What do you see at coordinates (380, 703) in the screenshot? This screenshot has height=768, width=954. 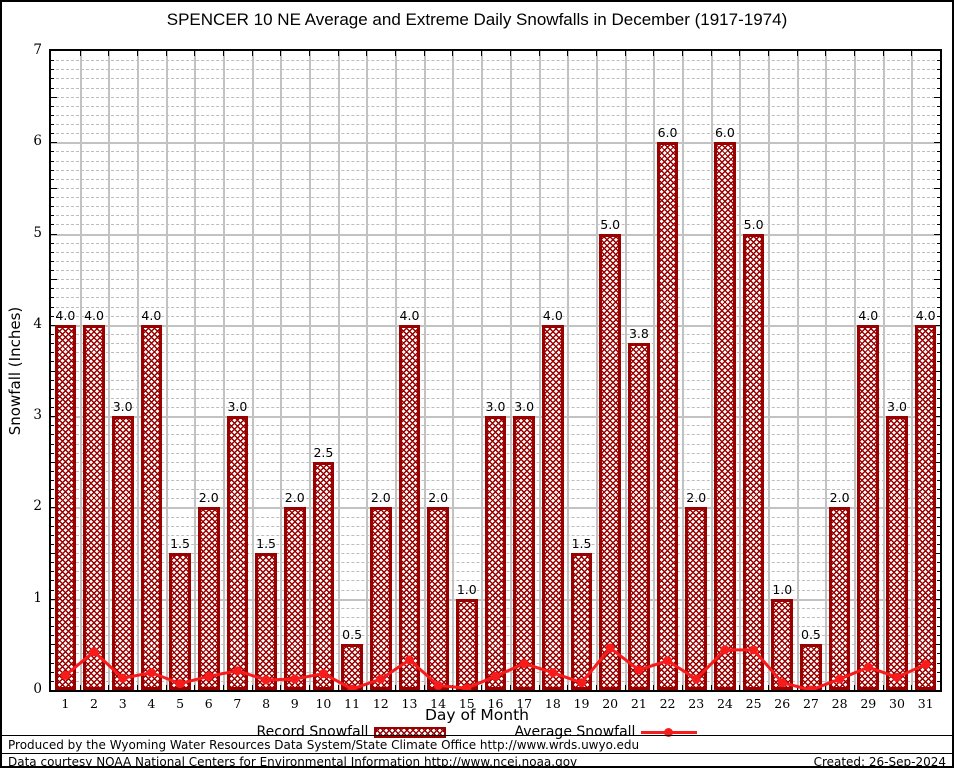 I see `x-tick-label: 12` at bounding box center [380, 703].